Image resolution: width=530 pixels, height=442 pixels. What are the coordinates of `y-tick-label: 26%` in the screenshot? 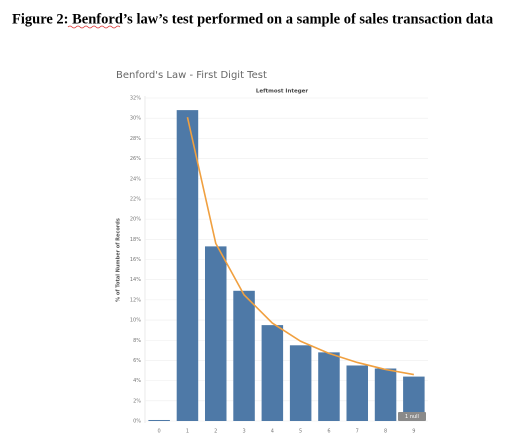 It's located at (135, 159).